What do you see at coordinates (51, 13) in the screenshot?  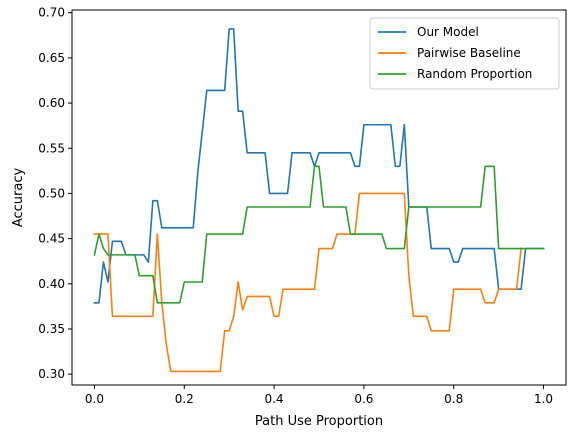 I see `y-tick-label: 0.70` at bounding box center [51, 13].